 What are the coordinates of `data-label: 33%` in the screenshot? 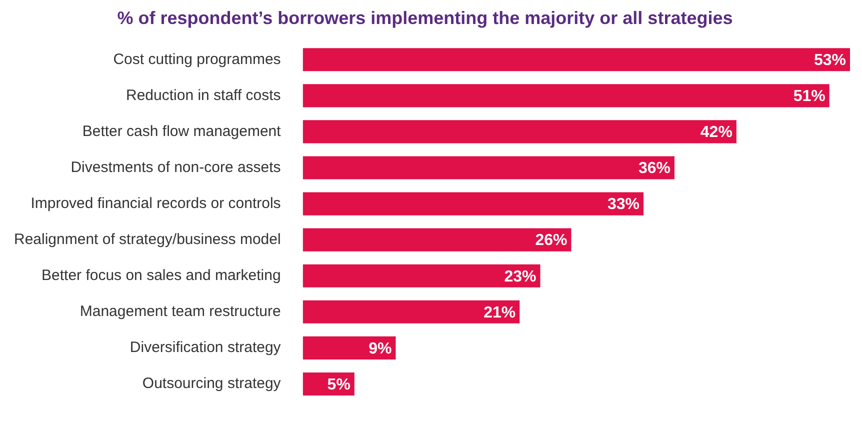 It's located at (623, 205).